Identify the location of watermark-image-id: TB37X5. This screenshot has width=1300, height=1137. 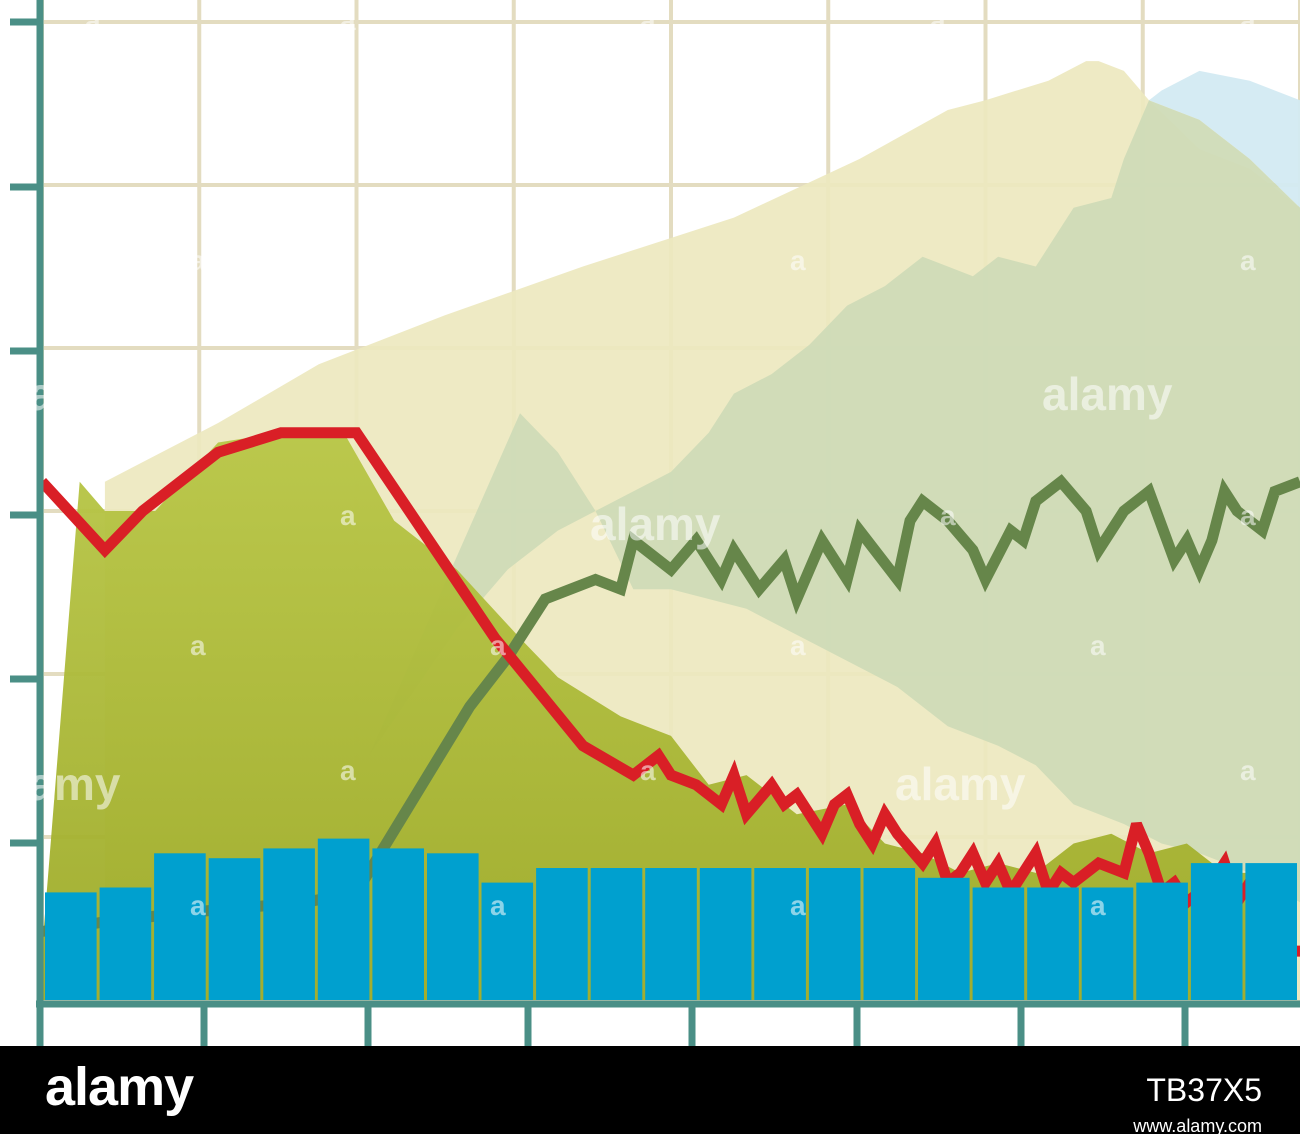
(1204, 1090).